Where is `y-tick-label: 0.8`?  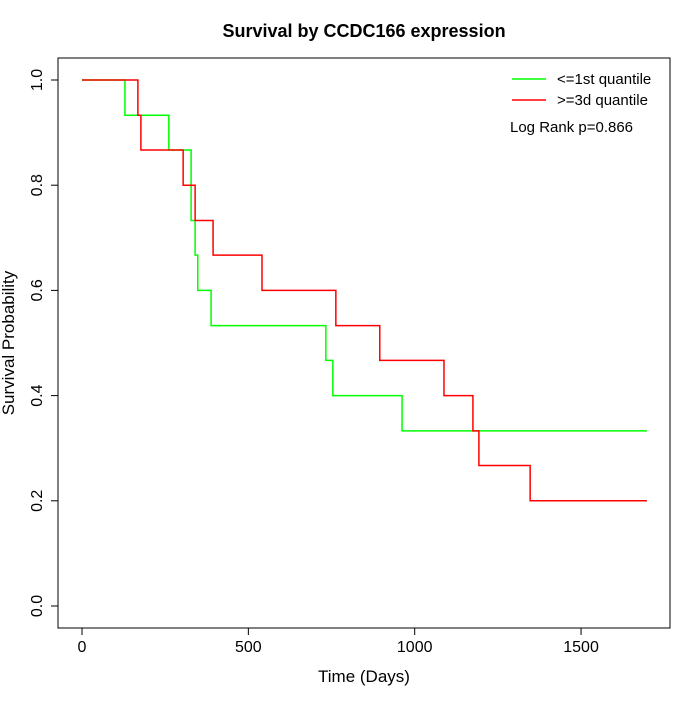
y-tick-label: 0.8 is located at coordinates (37, 185).